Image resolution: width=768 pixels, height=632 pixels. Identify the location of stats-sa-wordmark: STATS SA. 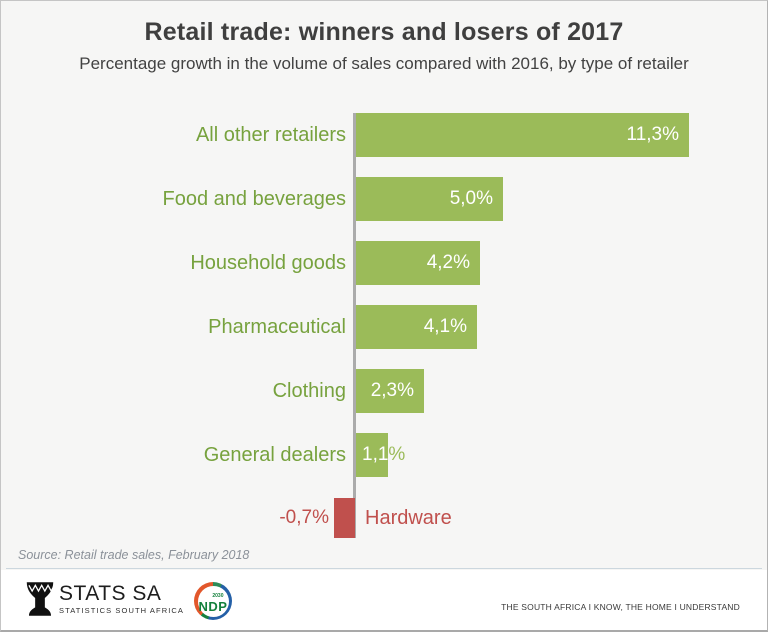
(110, 593).